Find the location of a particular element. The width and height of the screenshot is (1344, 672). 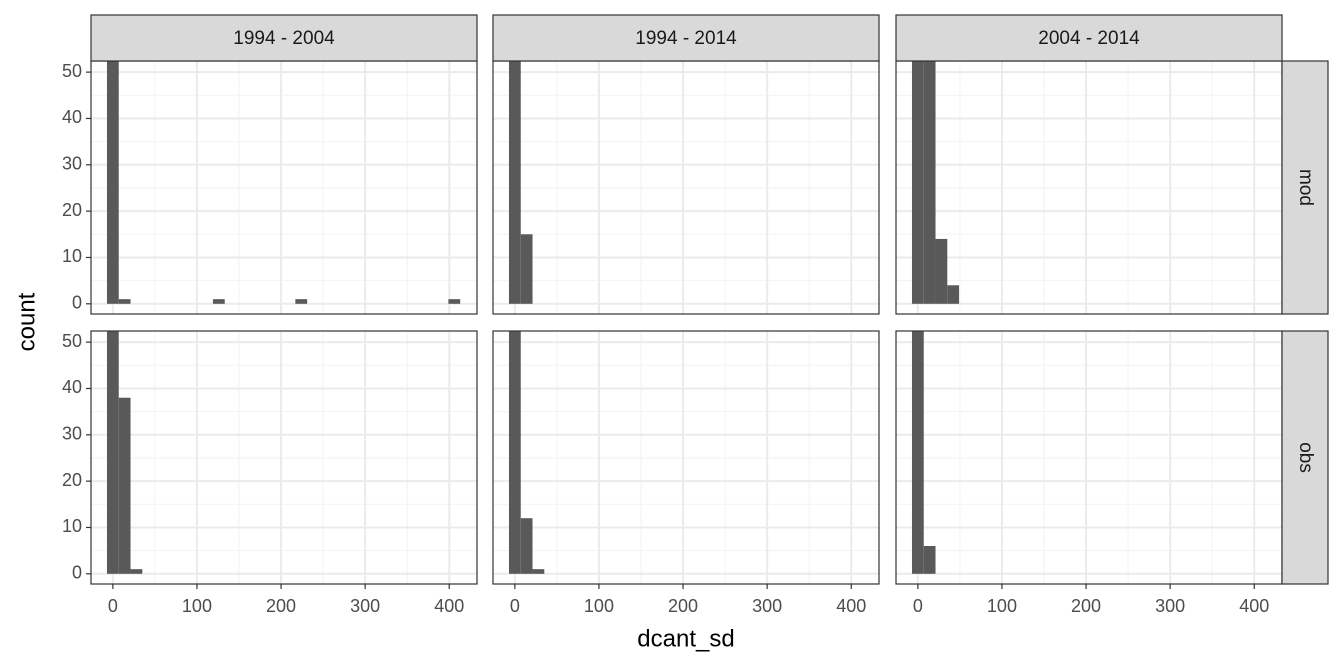

strip-label: obs is located at coordinates (1305, 457).